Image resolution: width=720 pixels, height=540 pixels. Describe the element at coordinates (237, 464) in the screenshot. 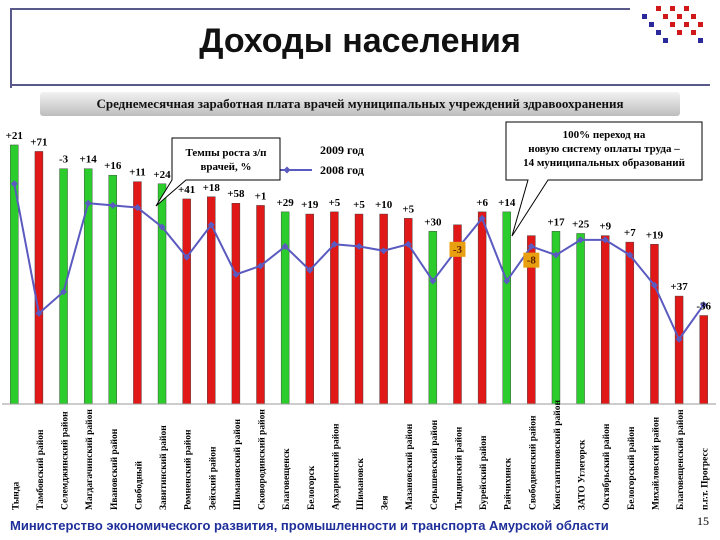

I see `chart-category-label: Шимановский район` at that location.